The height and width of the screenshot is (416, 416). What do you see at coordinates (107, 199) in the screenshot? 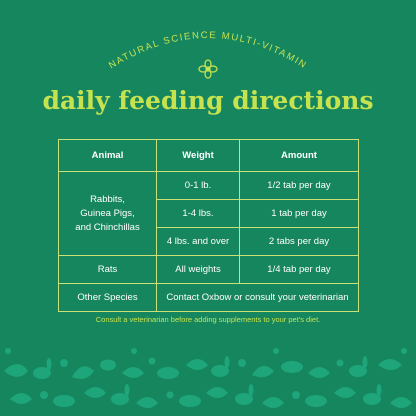
I see `animal-line: Rabbits,` at bounding box center [107, 199].